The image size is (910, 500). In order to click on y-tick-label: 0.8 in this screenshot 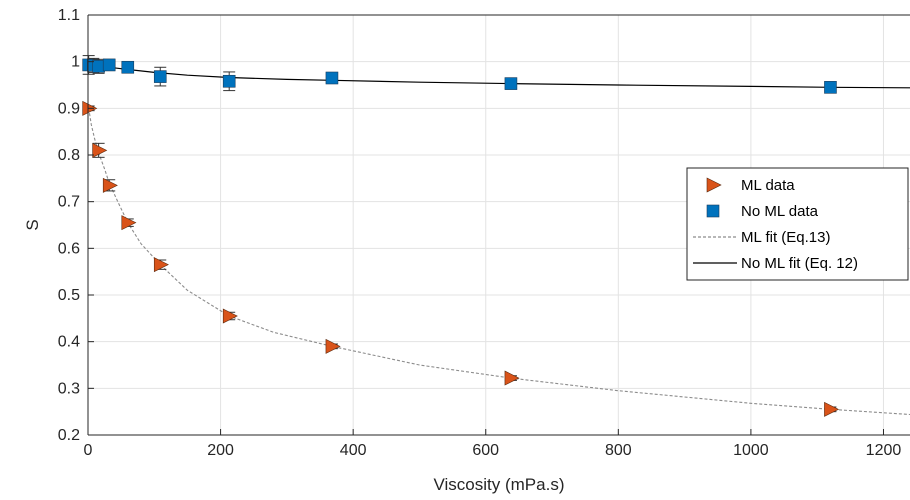, I will do `click(69, 155)`.